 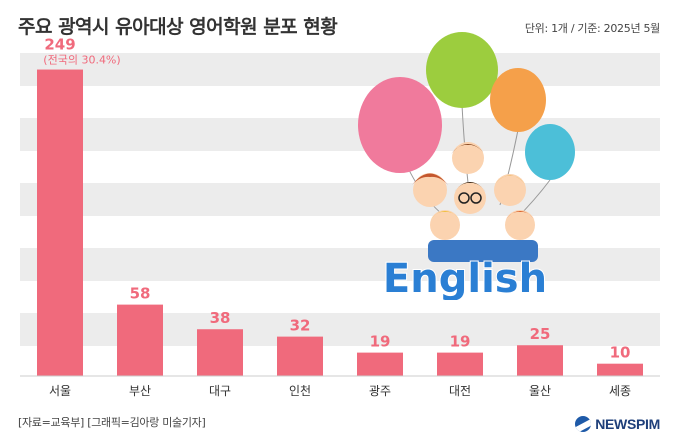 What do you see at coordinates (620, 391) in the screenshot?
I see `x-tick-label: 세종` at bounding box center [620, 391].